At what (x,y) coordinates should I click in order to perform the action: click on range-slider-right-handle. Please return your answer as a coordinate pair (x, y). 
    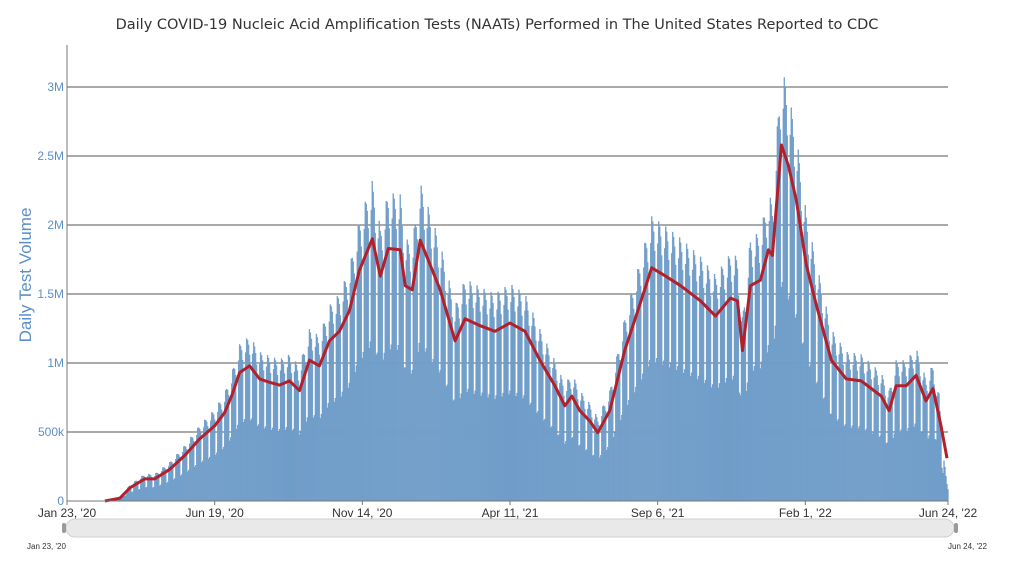
    Looking at the image, I should click on (956, 528).